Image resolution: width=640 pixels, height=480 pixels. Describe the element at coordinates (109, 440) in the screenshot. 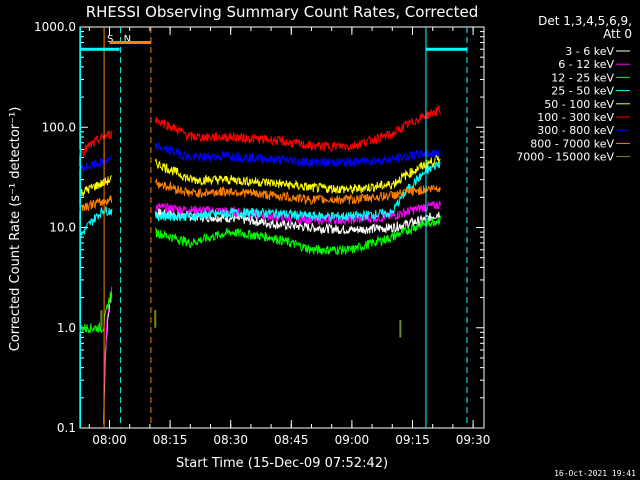

I see `x-tick-label: 08:00` at that location.